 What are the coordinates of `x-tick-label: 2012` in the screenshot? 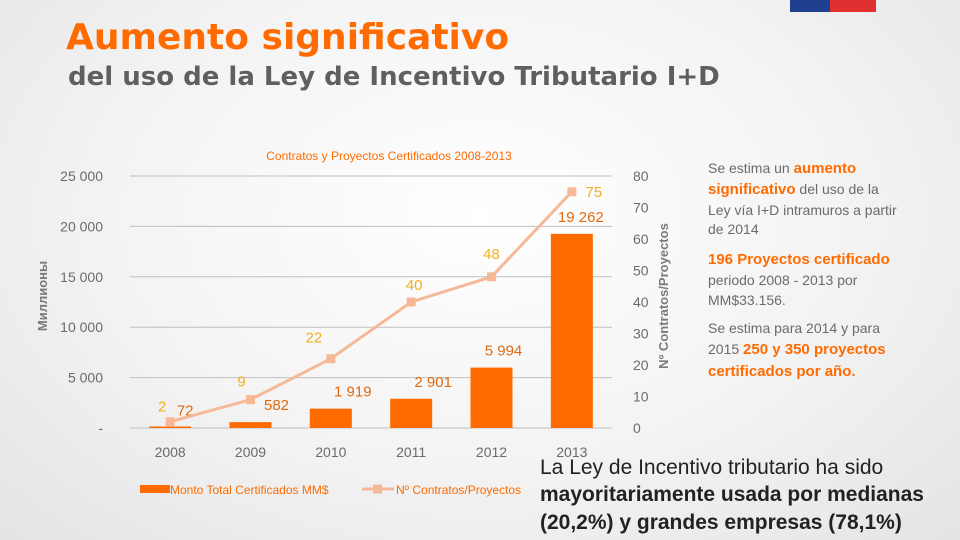 It's located at (491, 452).